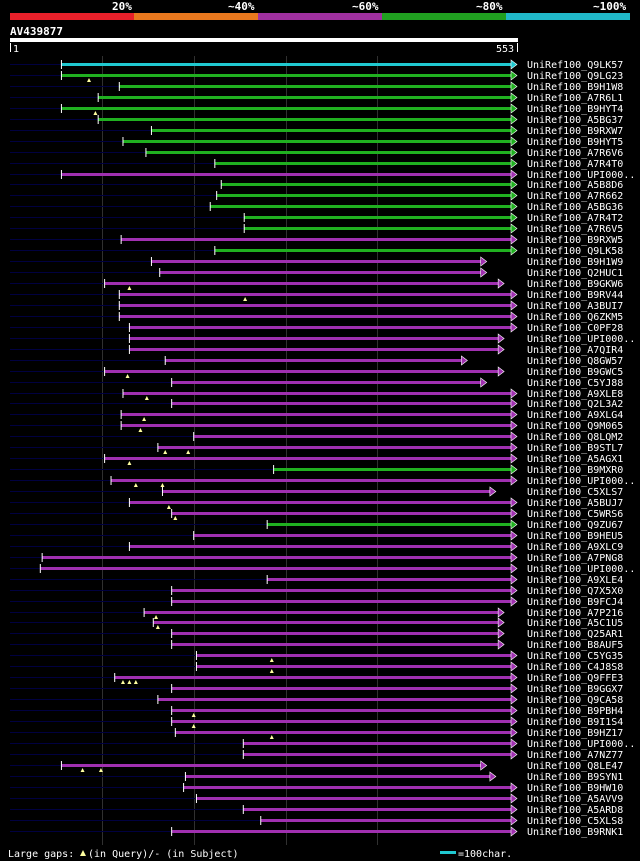 This screenshot has width=640, height=861. Describe the element at coordinates (575, 262) in the screenshot. I see `hit-label: UniRef100_B9H1W9` at that location.